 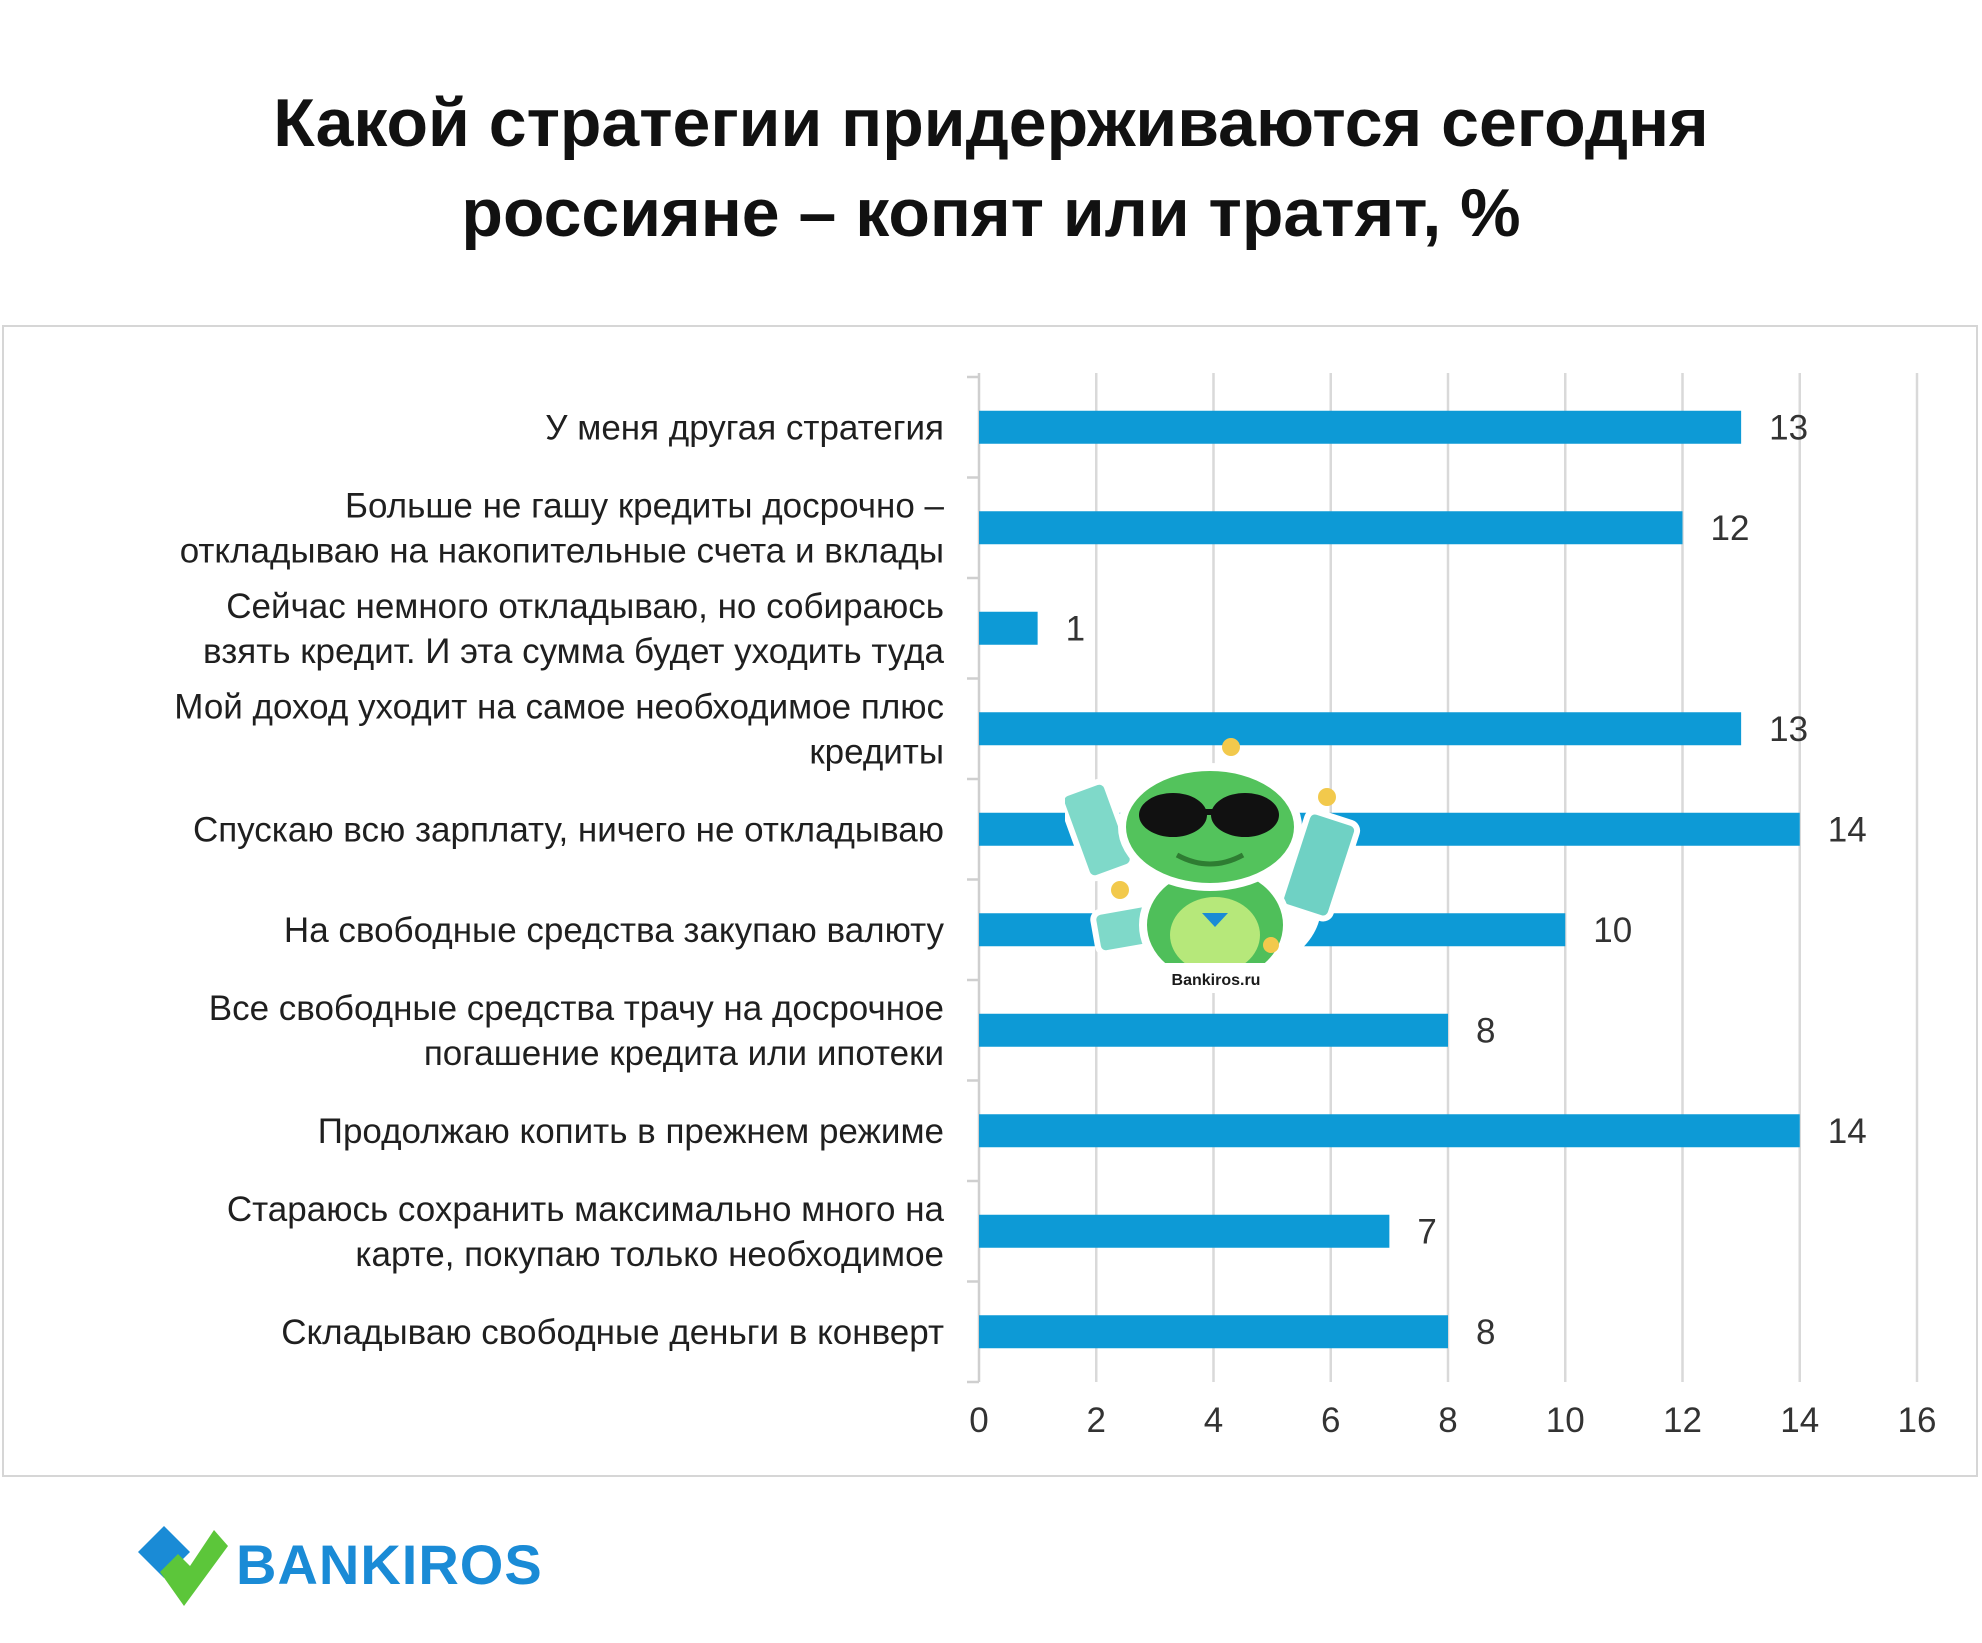 What do you see at coordinates (183, 1566) in the screenshot?
I see `checkmark-logo-icon` at bounding box center [183, 1566].